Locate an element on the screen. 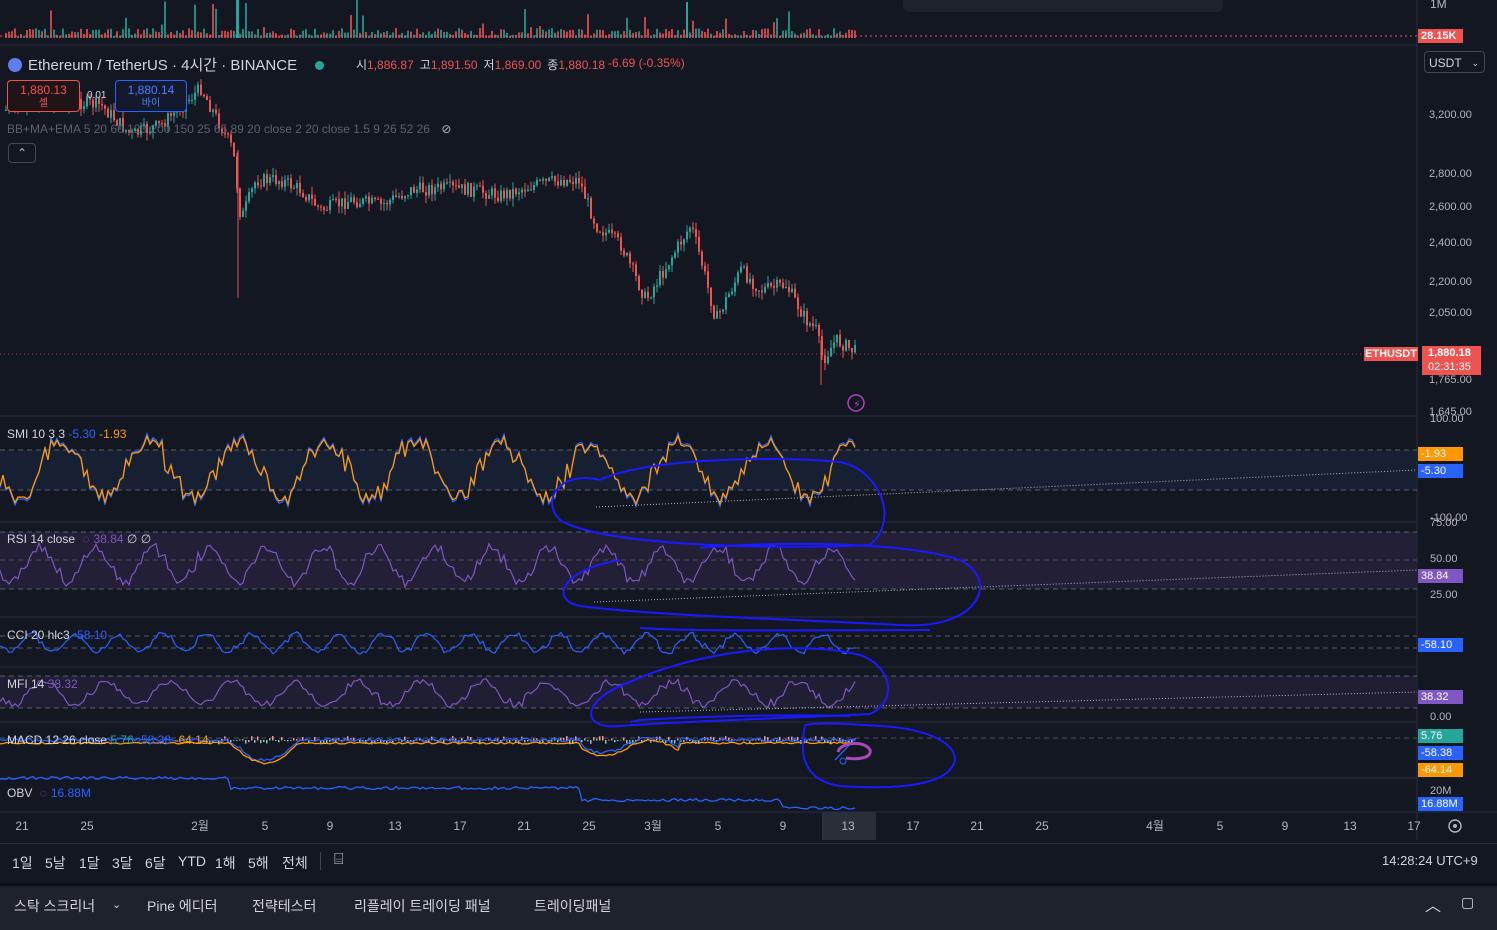  hand-drawn-annotations is located at coordinates (766, 623).